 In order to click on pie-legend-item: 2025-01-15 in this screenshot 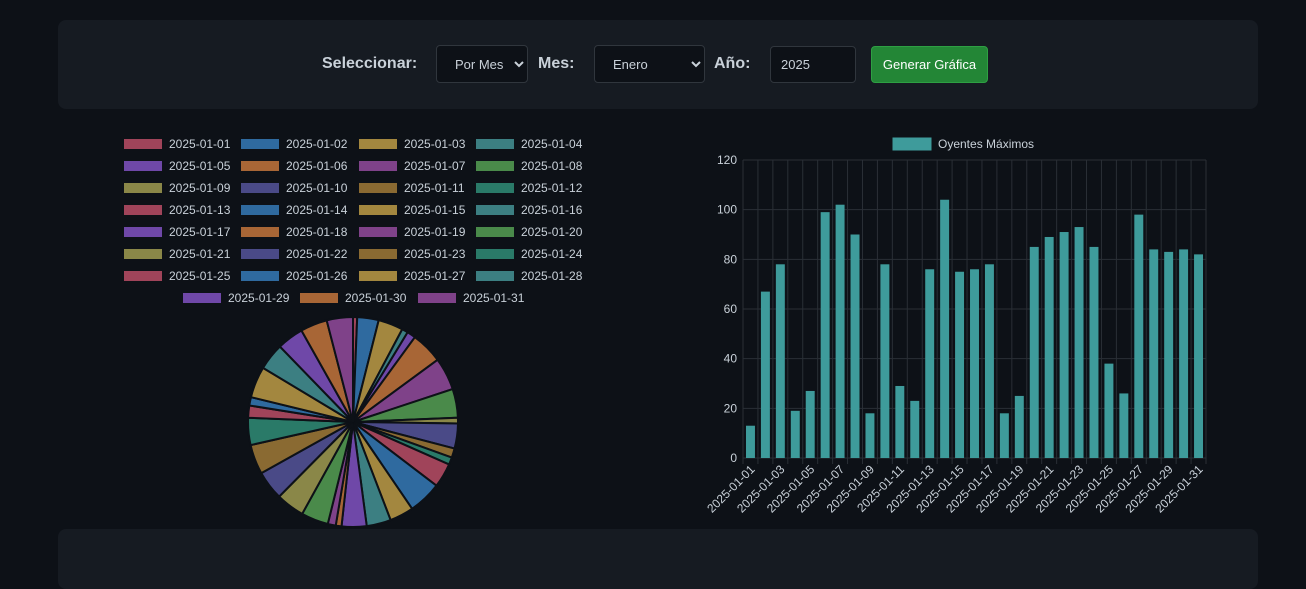, I will do `click(412, 210)`.